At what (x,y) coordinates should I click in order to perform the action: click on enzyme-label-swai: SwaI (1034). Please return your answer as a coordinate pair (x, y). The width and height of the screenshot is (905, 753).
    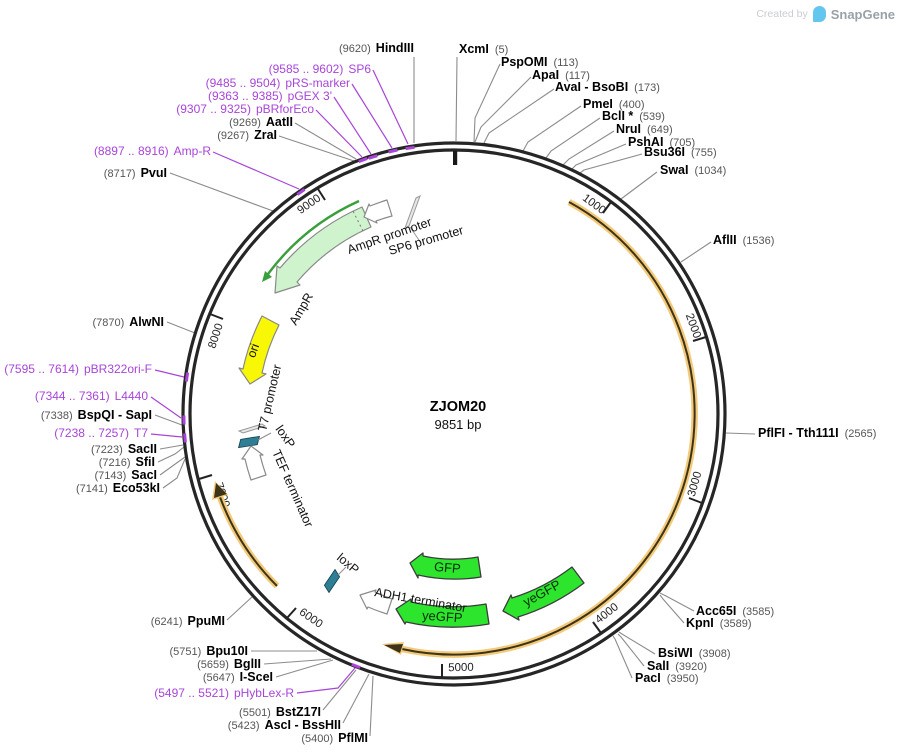
    Looking at the image, I should click on (693, 171).